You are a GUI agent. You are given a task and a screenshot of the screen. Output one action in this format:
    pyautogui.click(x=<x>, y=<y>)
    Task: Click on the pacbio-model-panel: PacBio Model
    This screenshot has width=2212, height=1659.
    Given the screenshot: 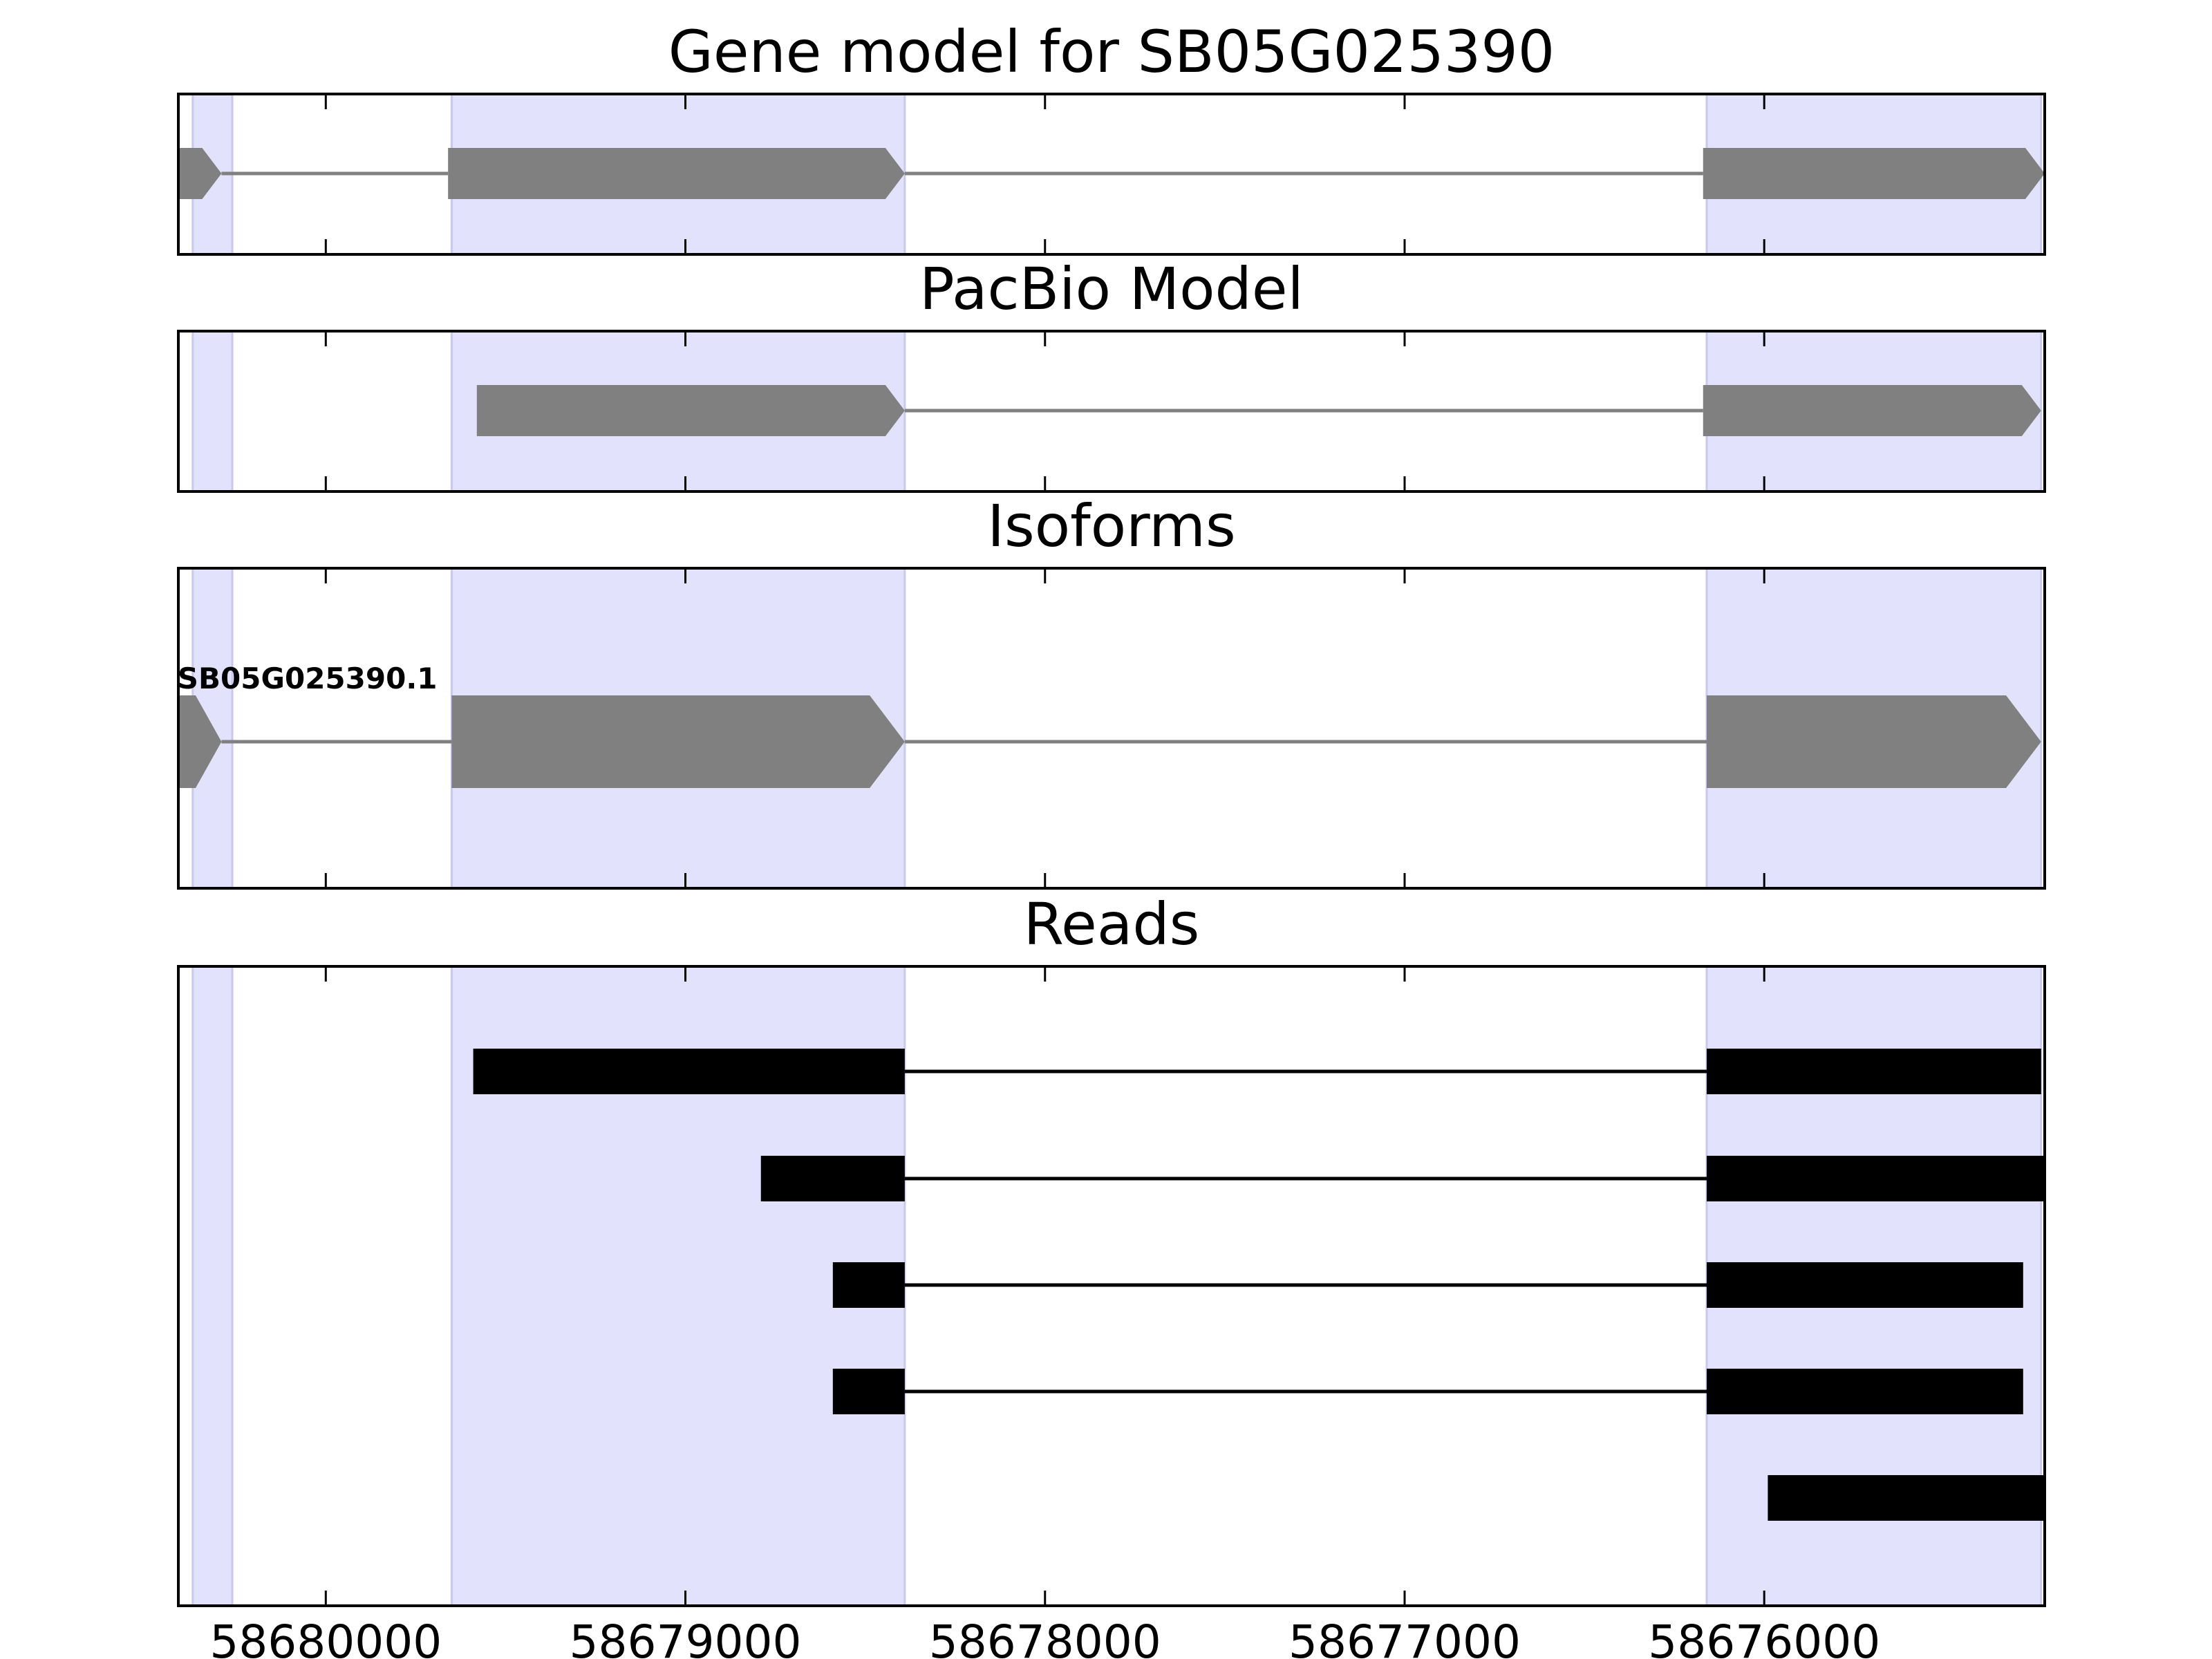 What is the action you would take?
    pyautogui.click(x=1111, y=374)
    